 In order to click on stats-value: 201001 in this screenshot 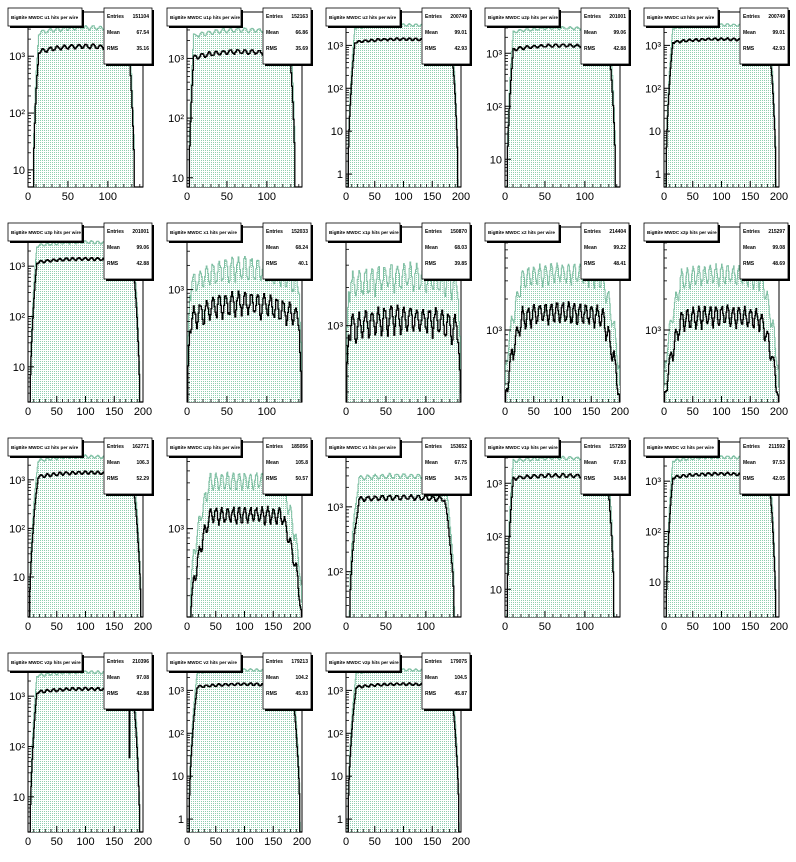, I will do `click(140, 232)`.